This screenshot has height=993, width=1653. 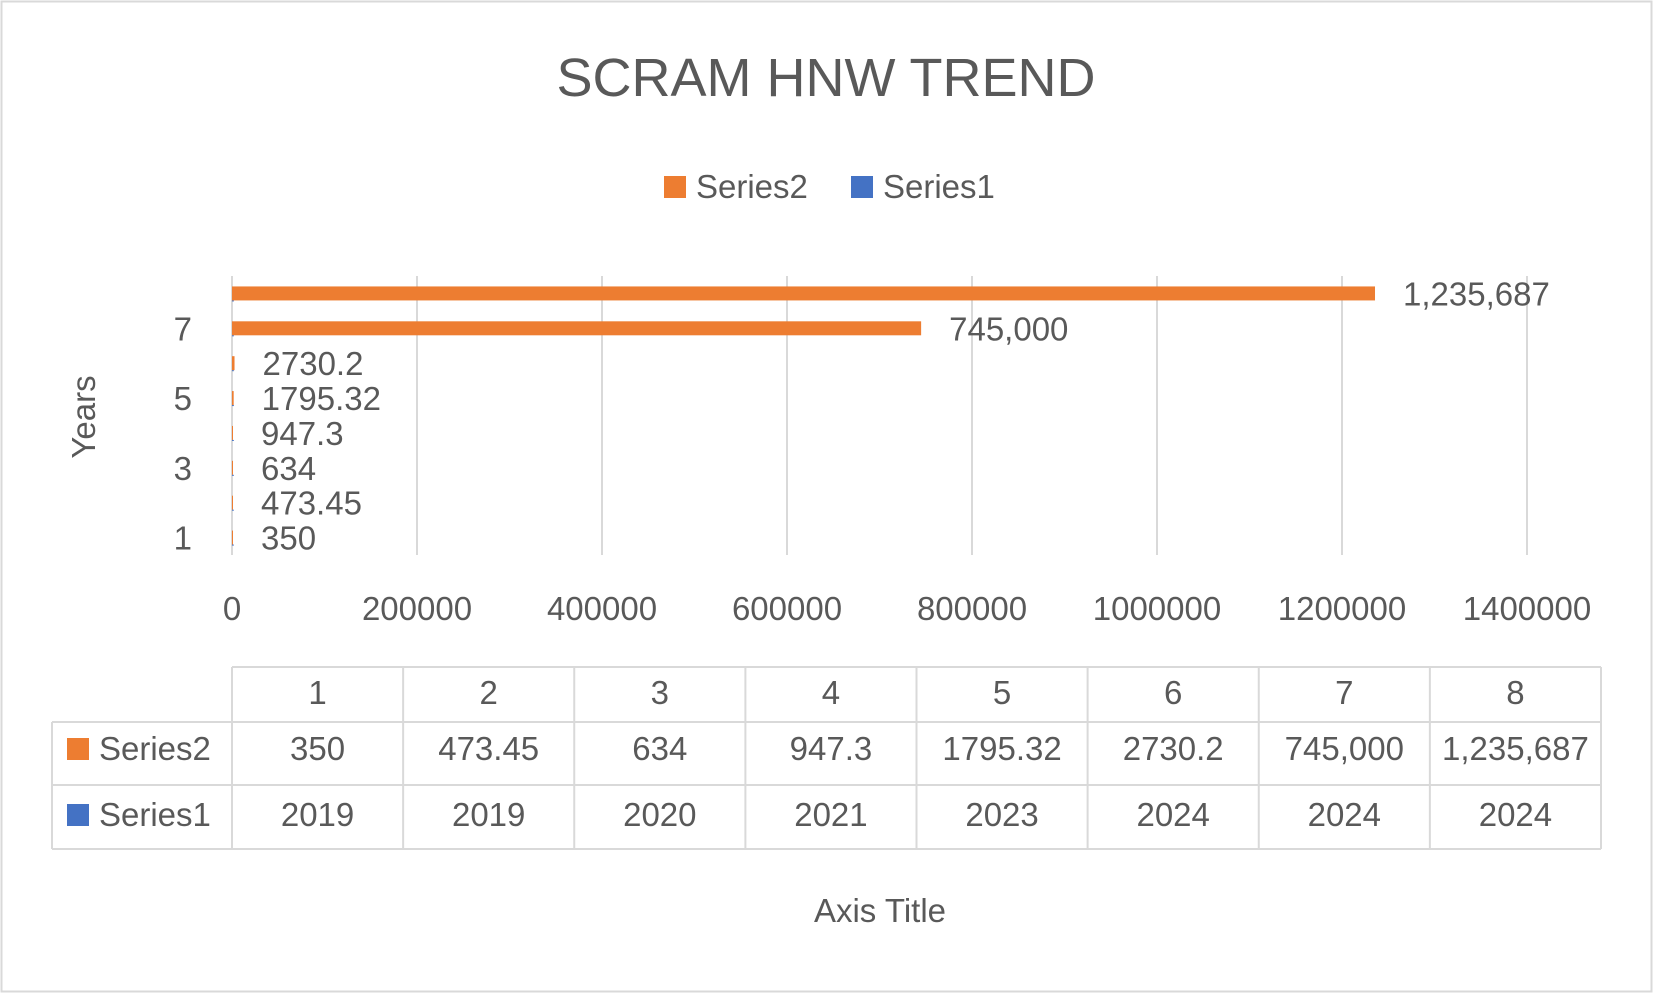 What do you see at coordinates (1157, 608) in the screenshot?
I see `x-tick-label: 1000000` at bounding box center [1157, 608].